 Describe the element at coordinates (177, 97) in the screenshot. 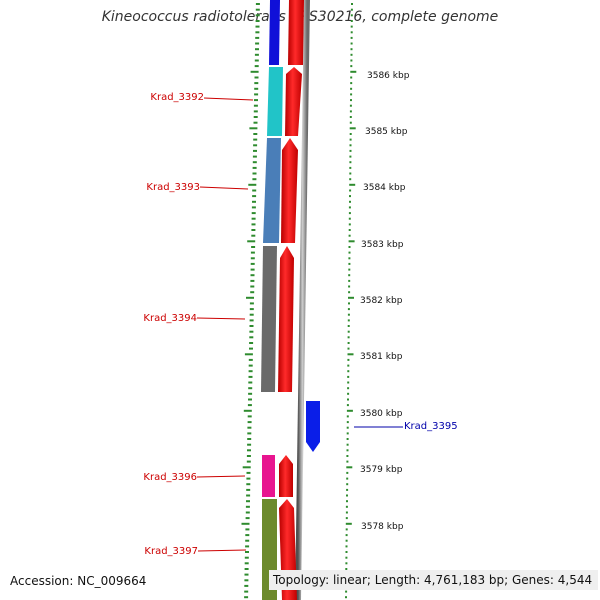

I see `gene-label-krad-3392: Krad_3392` at that location.